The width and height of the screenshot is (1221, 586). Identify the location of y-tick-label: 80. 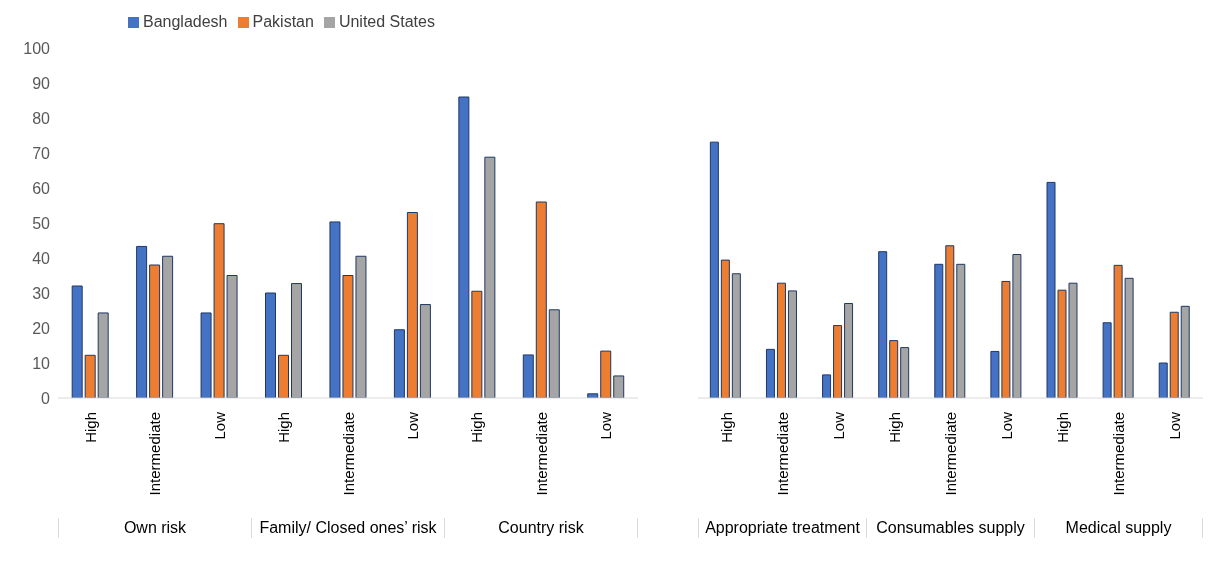
(41, 118).